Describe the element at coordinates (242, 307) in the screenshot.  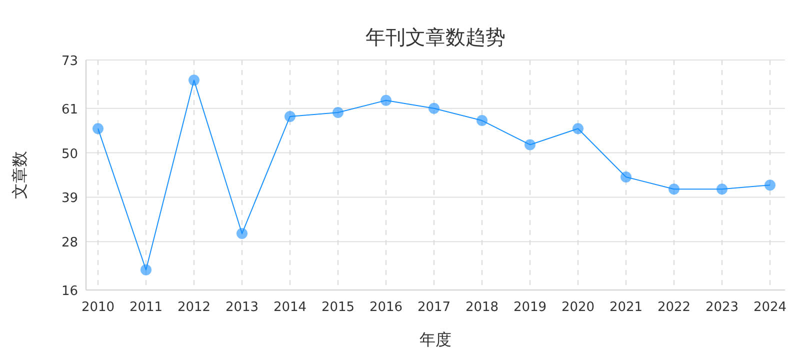
I see `x-tick-label: 2013` at that location.